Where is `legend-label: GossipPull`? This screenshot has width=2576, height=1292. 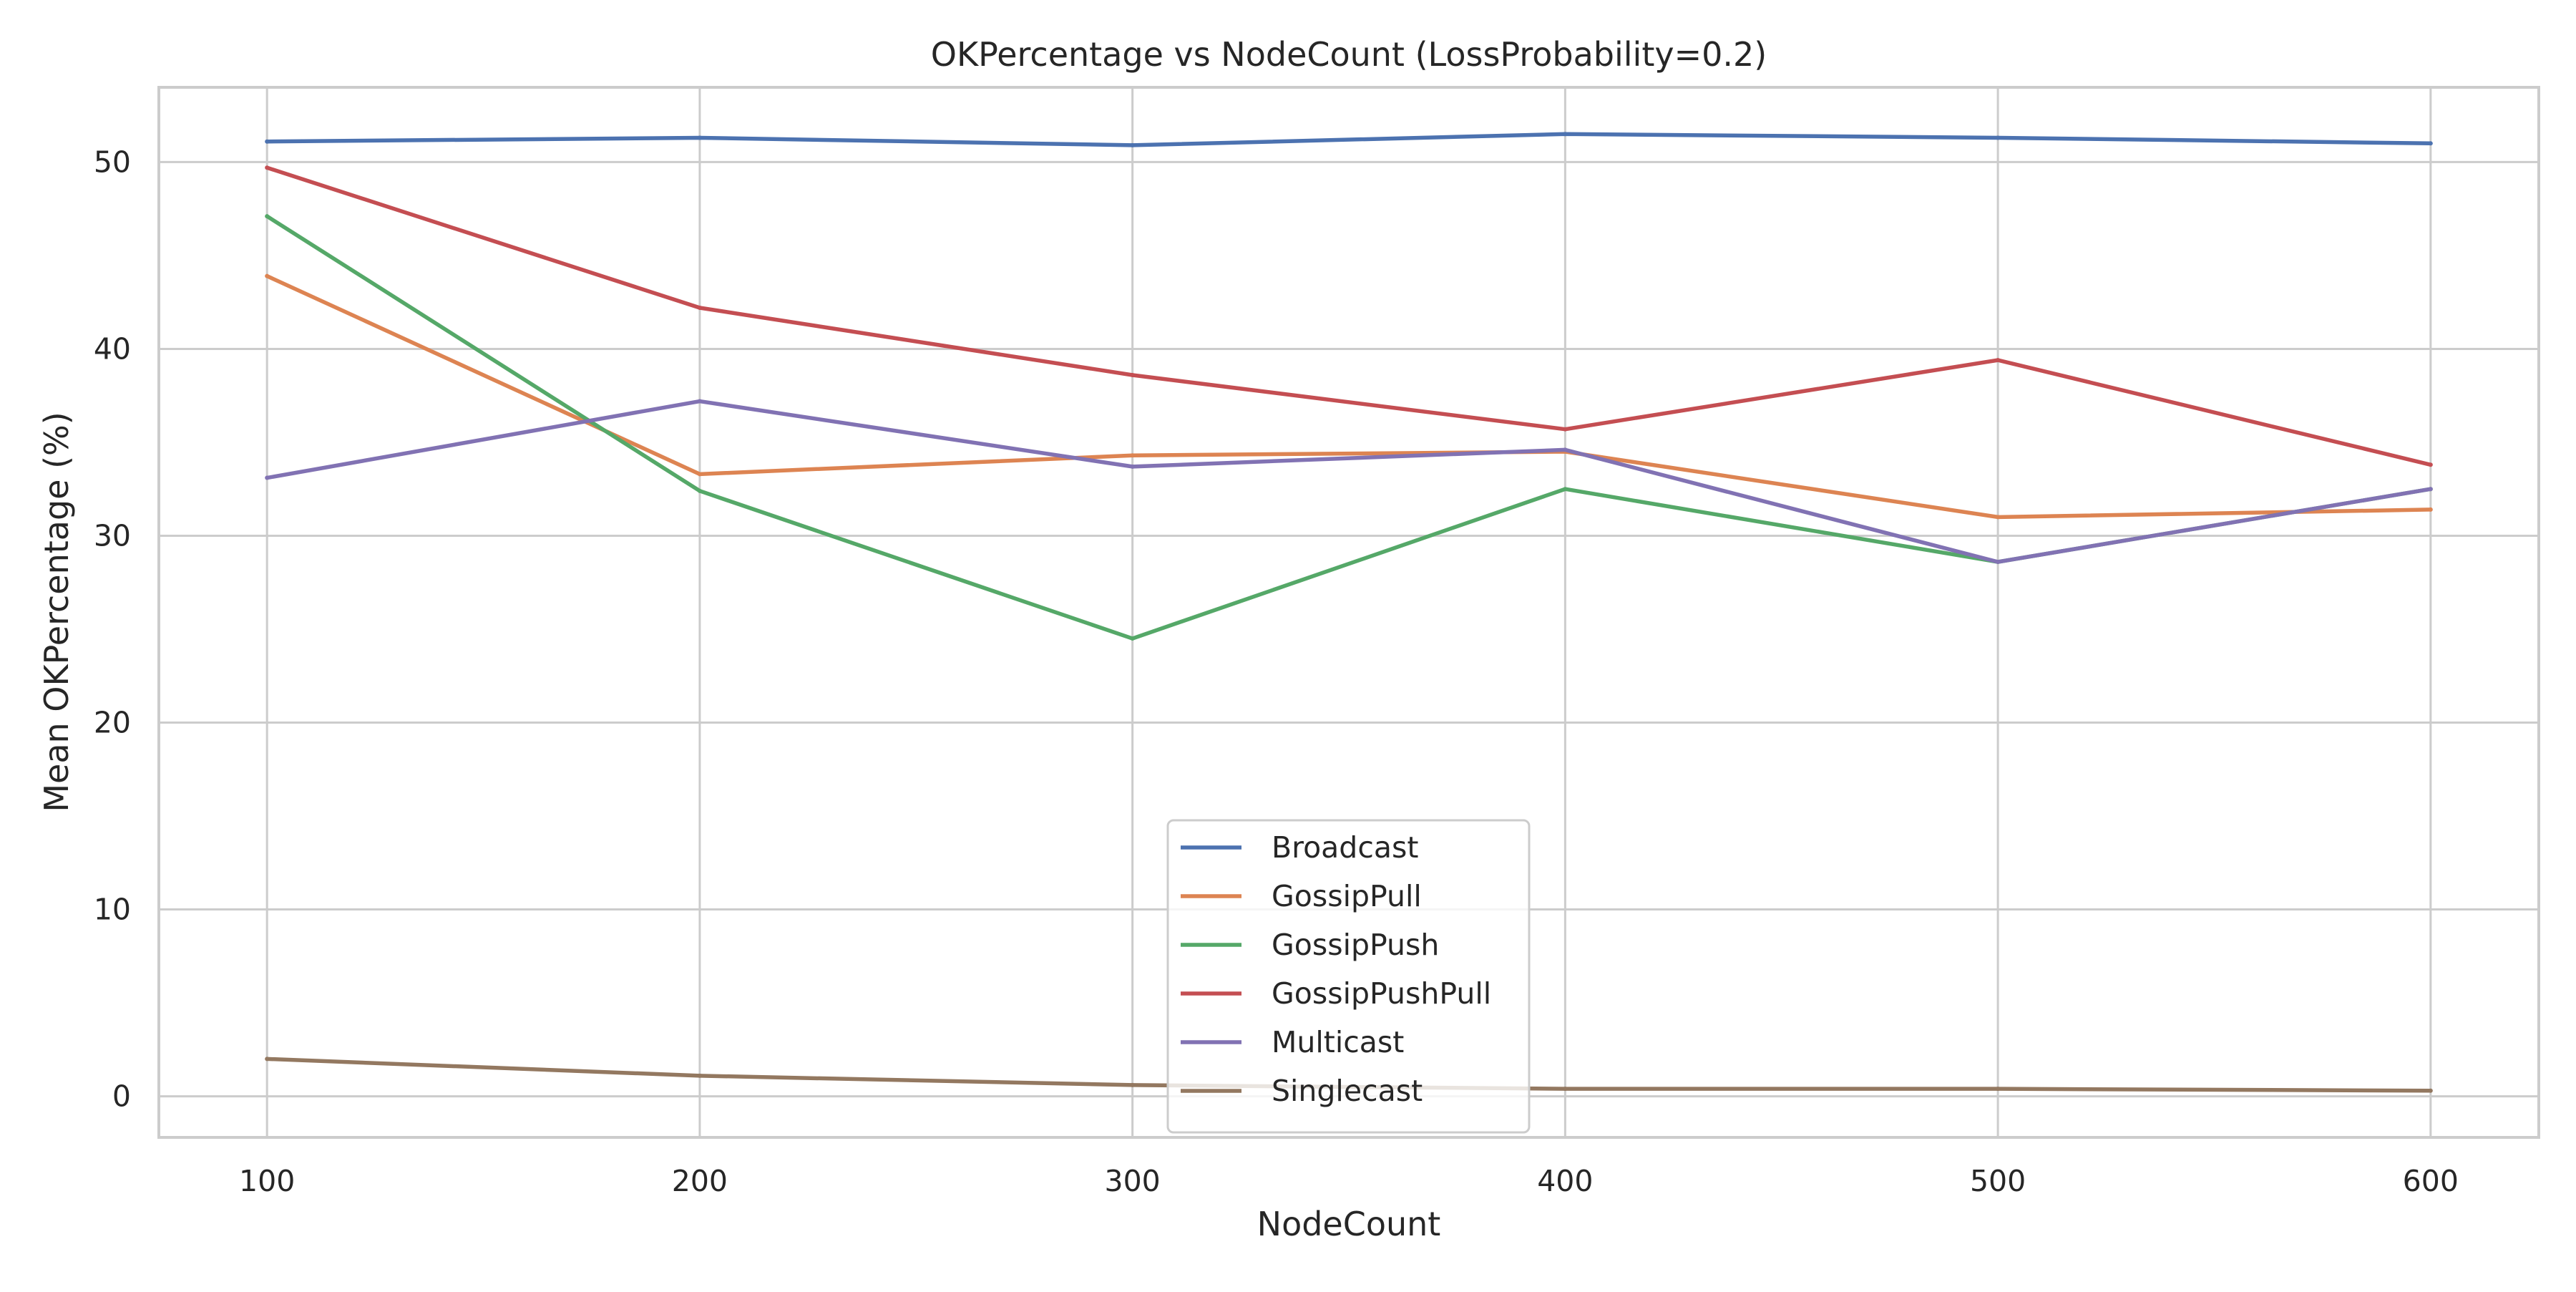
legend-label: GossipPull is located at coordinates (1347, 896).